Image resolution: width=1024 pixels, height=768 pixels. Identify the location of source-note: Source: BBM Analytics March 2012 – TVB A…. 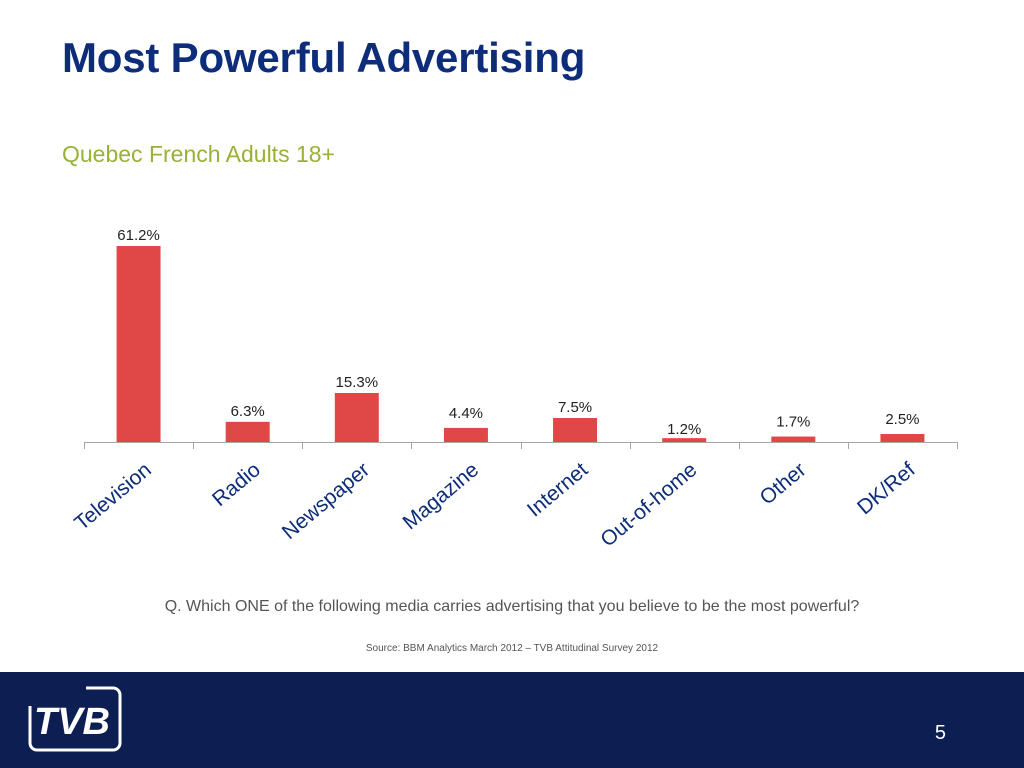
(512, 648).